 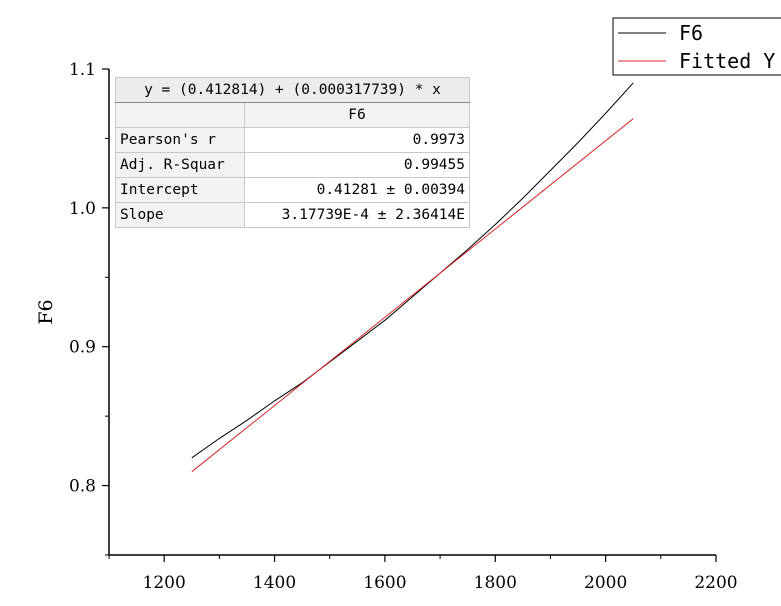 What do you see at coordinates (357, 140) in the screenshot?
I see `fit-row-value: 0.9973` at bounding box center [357, 140].